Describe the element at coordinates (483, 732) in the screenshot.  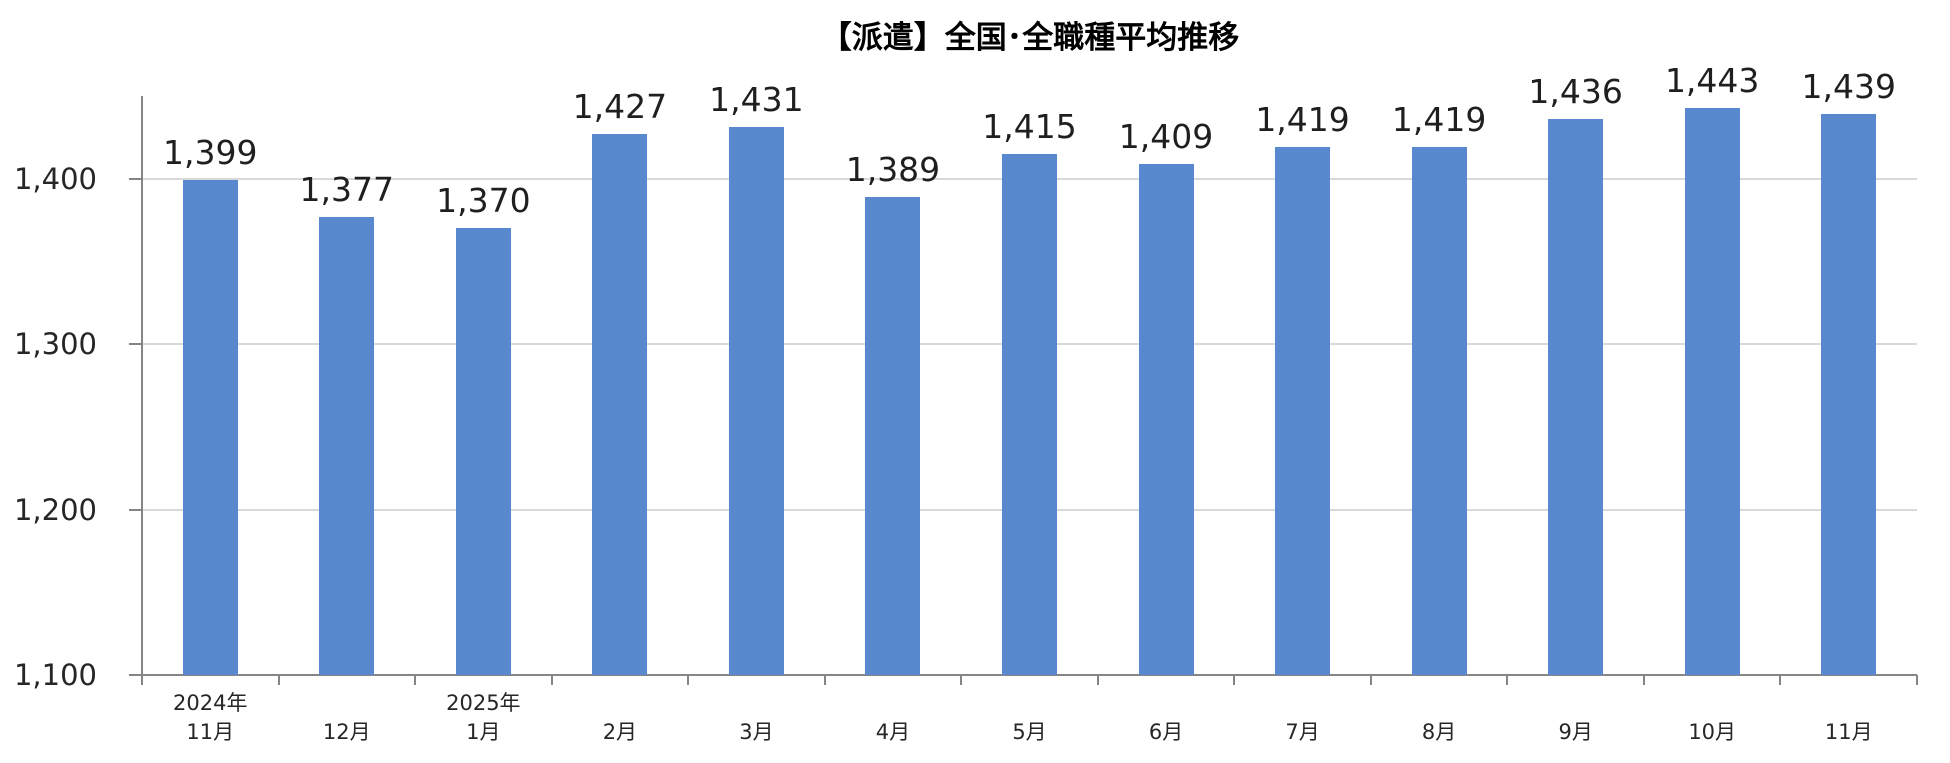
I see `x-axis-month-label: 1月` at that location.